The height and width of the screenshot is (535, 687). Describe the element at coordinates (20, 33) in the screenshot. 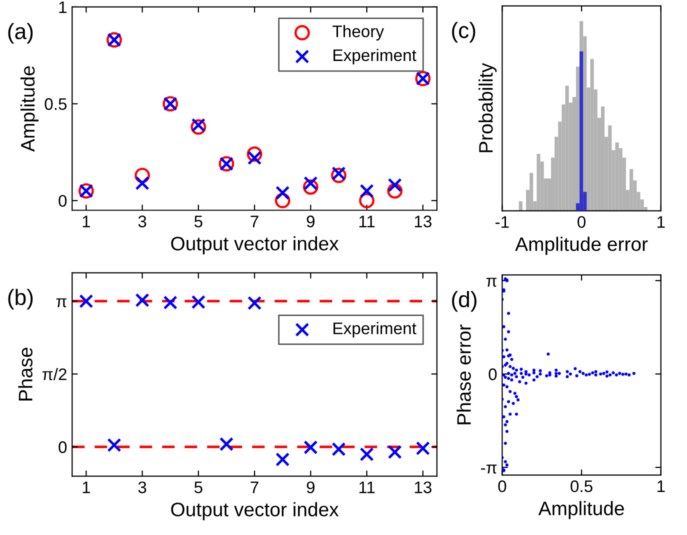

I see `text: (a)` at that location.